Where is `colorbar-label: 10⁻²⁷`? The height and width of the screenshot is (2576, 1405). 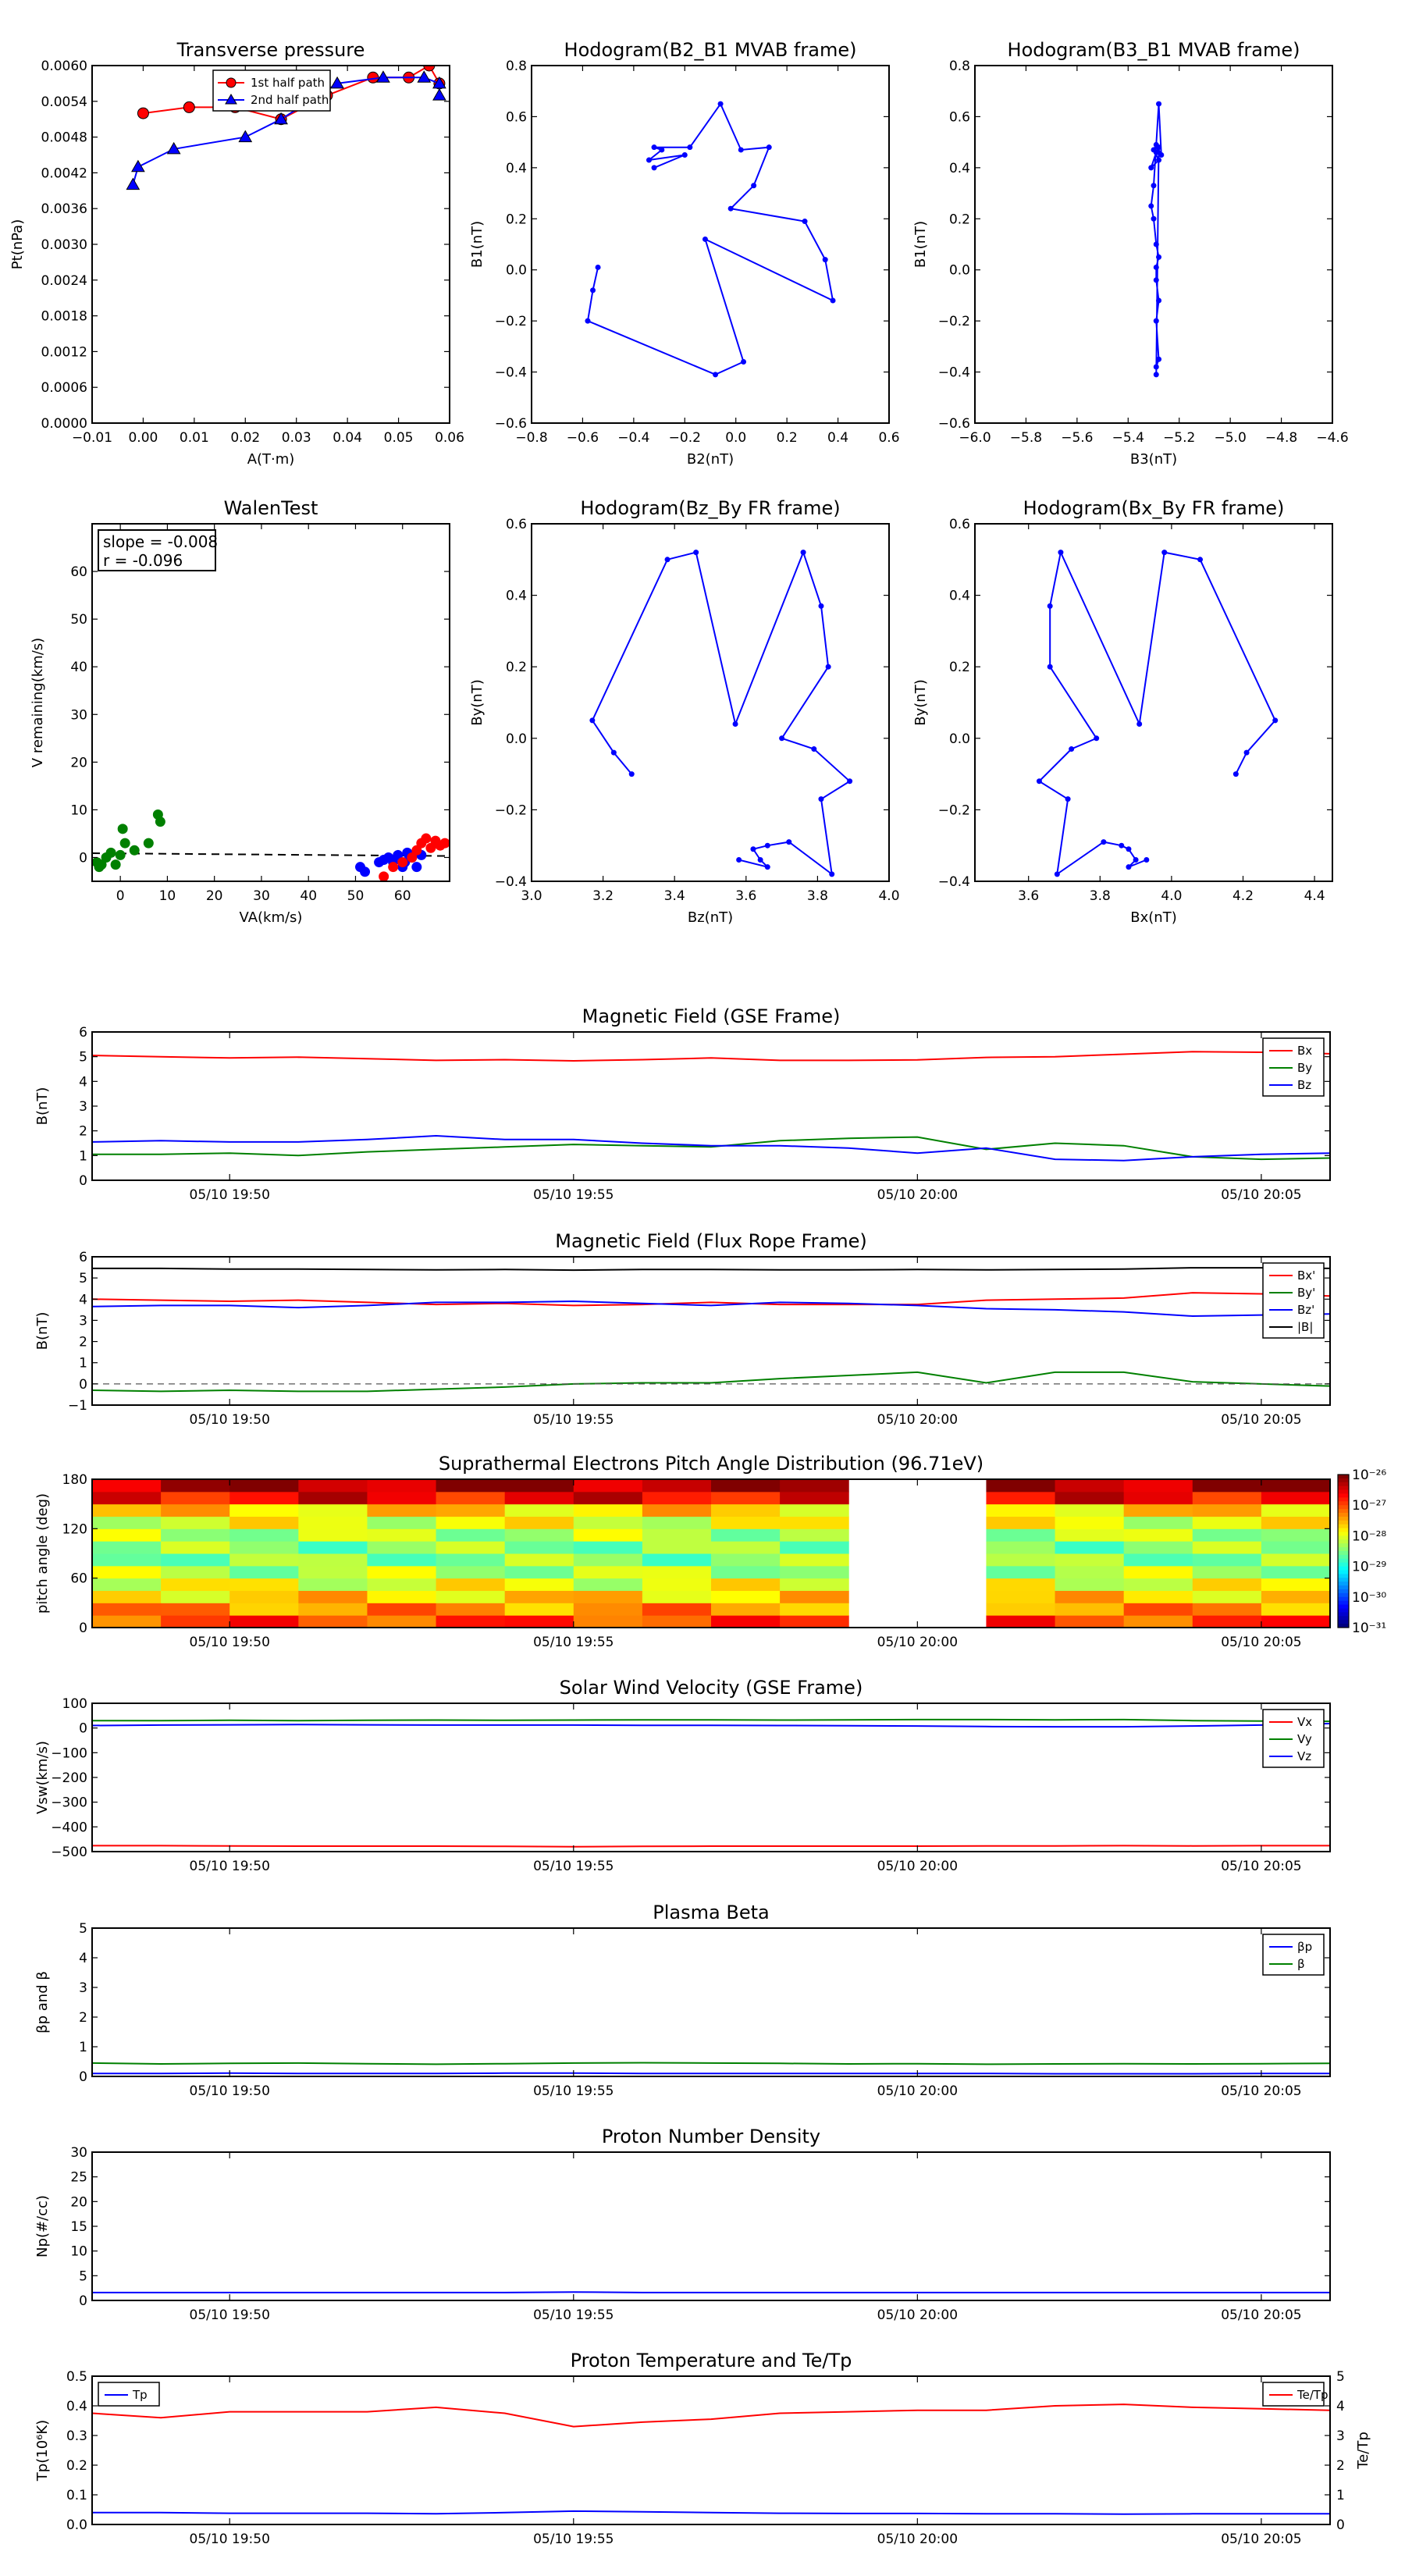 colorbar-label: 10⁻²⁷ is located at coordinates (1369, 1506).